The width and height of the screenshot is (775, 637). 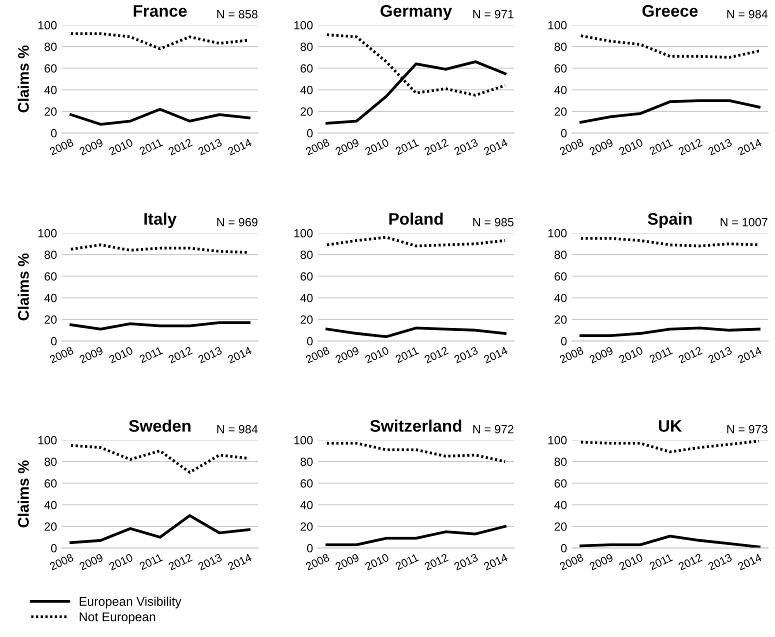 I want to click on chart-title: Greece, so click(x=670, y=11).